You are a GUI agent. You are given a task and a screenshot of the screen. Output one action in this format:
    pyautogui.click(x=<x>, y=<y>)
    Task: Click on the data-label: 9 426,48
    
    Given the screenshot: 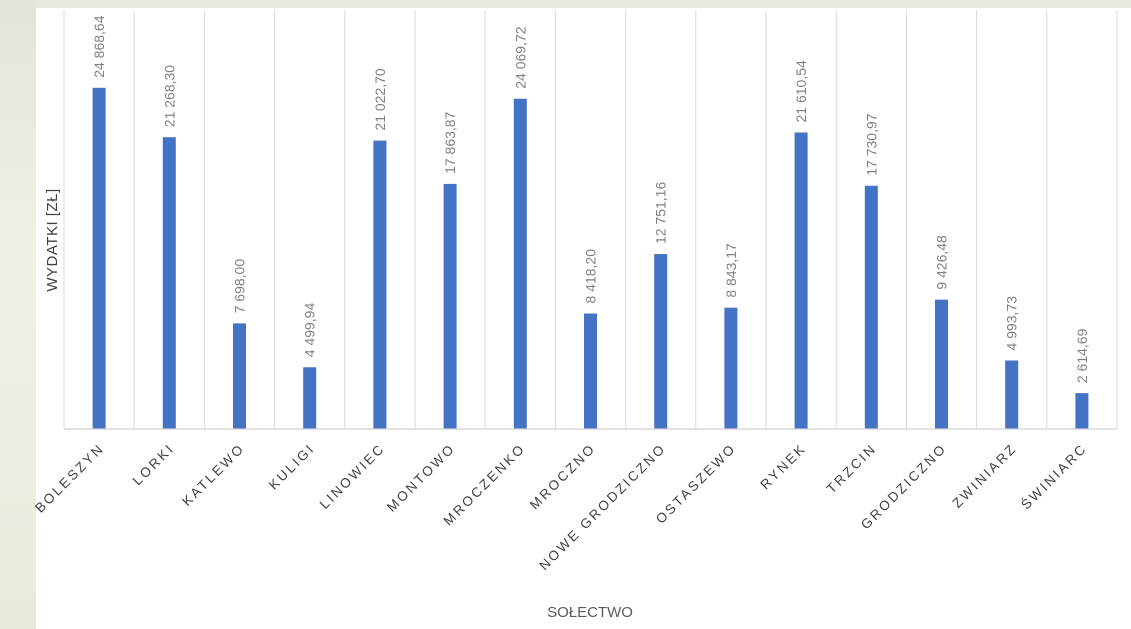 What is the action you would take?
    pyautogui.click(x=942, y=262)
    